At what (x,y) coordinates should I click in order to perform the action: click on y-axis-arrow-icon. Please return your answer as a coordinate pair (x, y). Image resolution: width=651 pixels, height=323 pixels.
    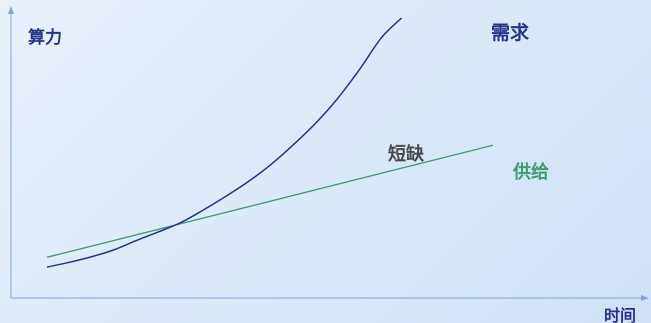
    Looking at the image, I should click on (11, 10).